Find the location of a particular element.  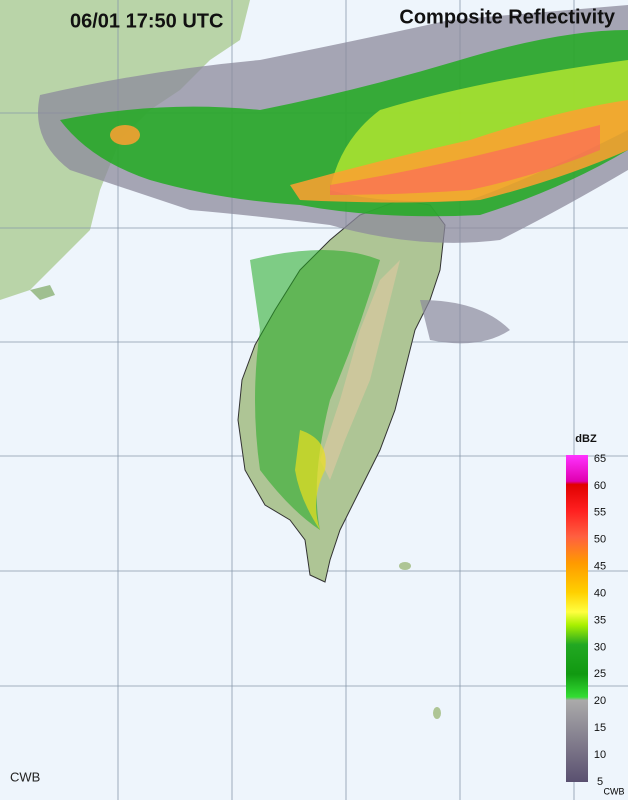

legend-label: 50 is located at coordinates (600, 540).